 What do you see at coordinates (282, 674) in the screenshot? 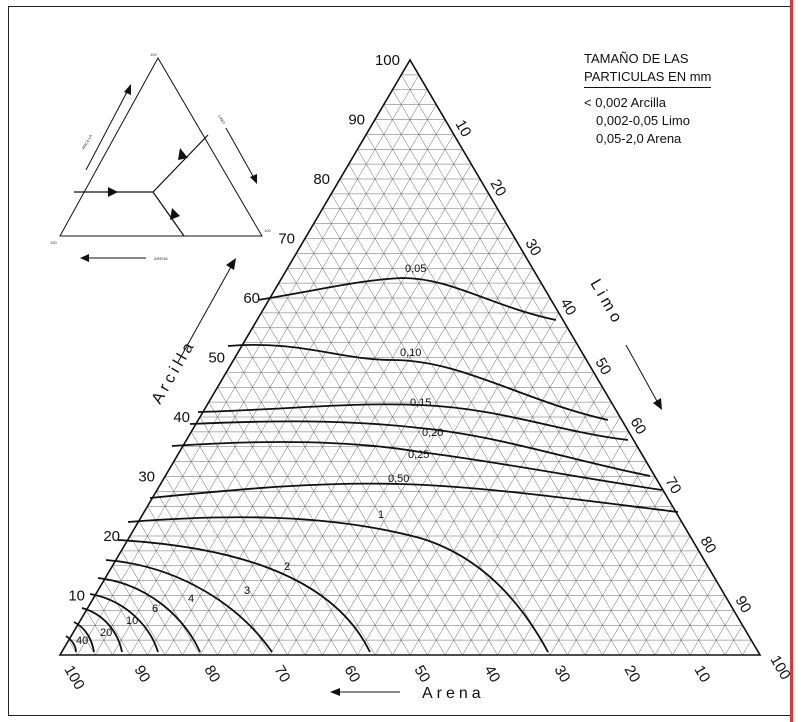
I see `arena-tick-label: 70` at bounding box center [282, 674].